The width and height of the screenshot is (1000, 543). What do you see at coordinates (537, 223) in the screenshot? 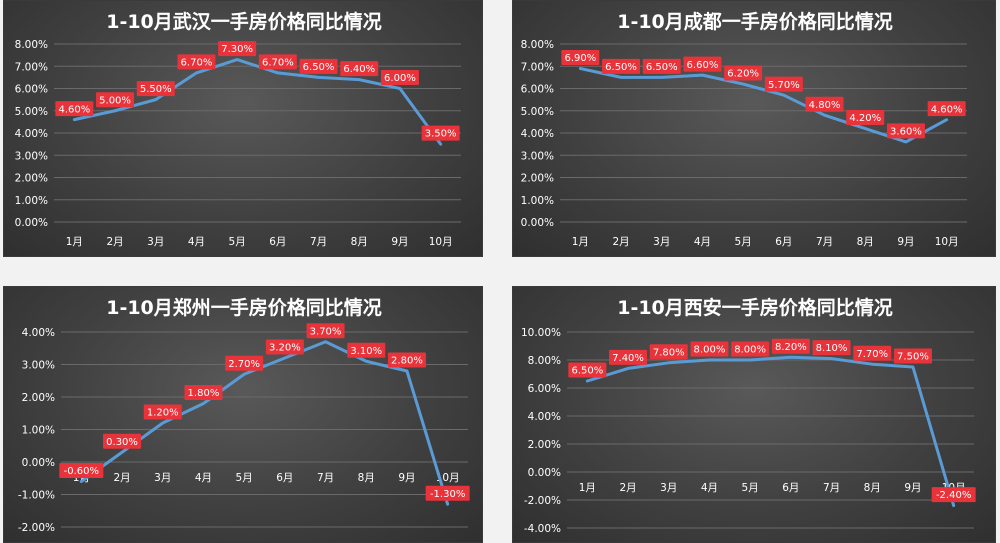
I see `y-tick-label: 0.00%` at bounding box center [537, 223].